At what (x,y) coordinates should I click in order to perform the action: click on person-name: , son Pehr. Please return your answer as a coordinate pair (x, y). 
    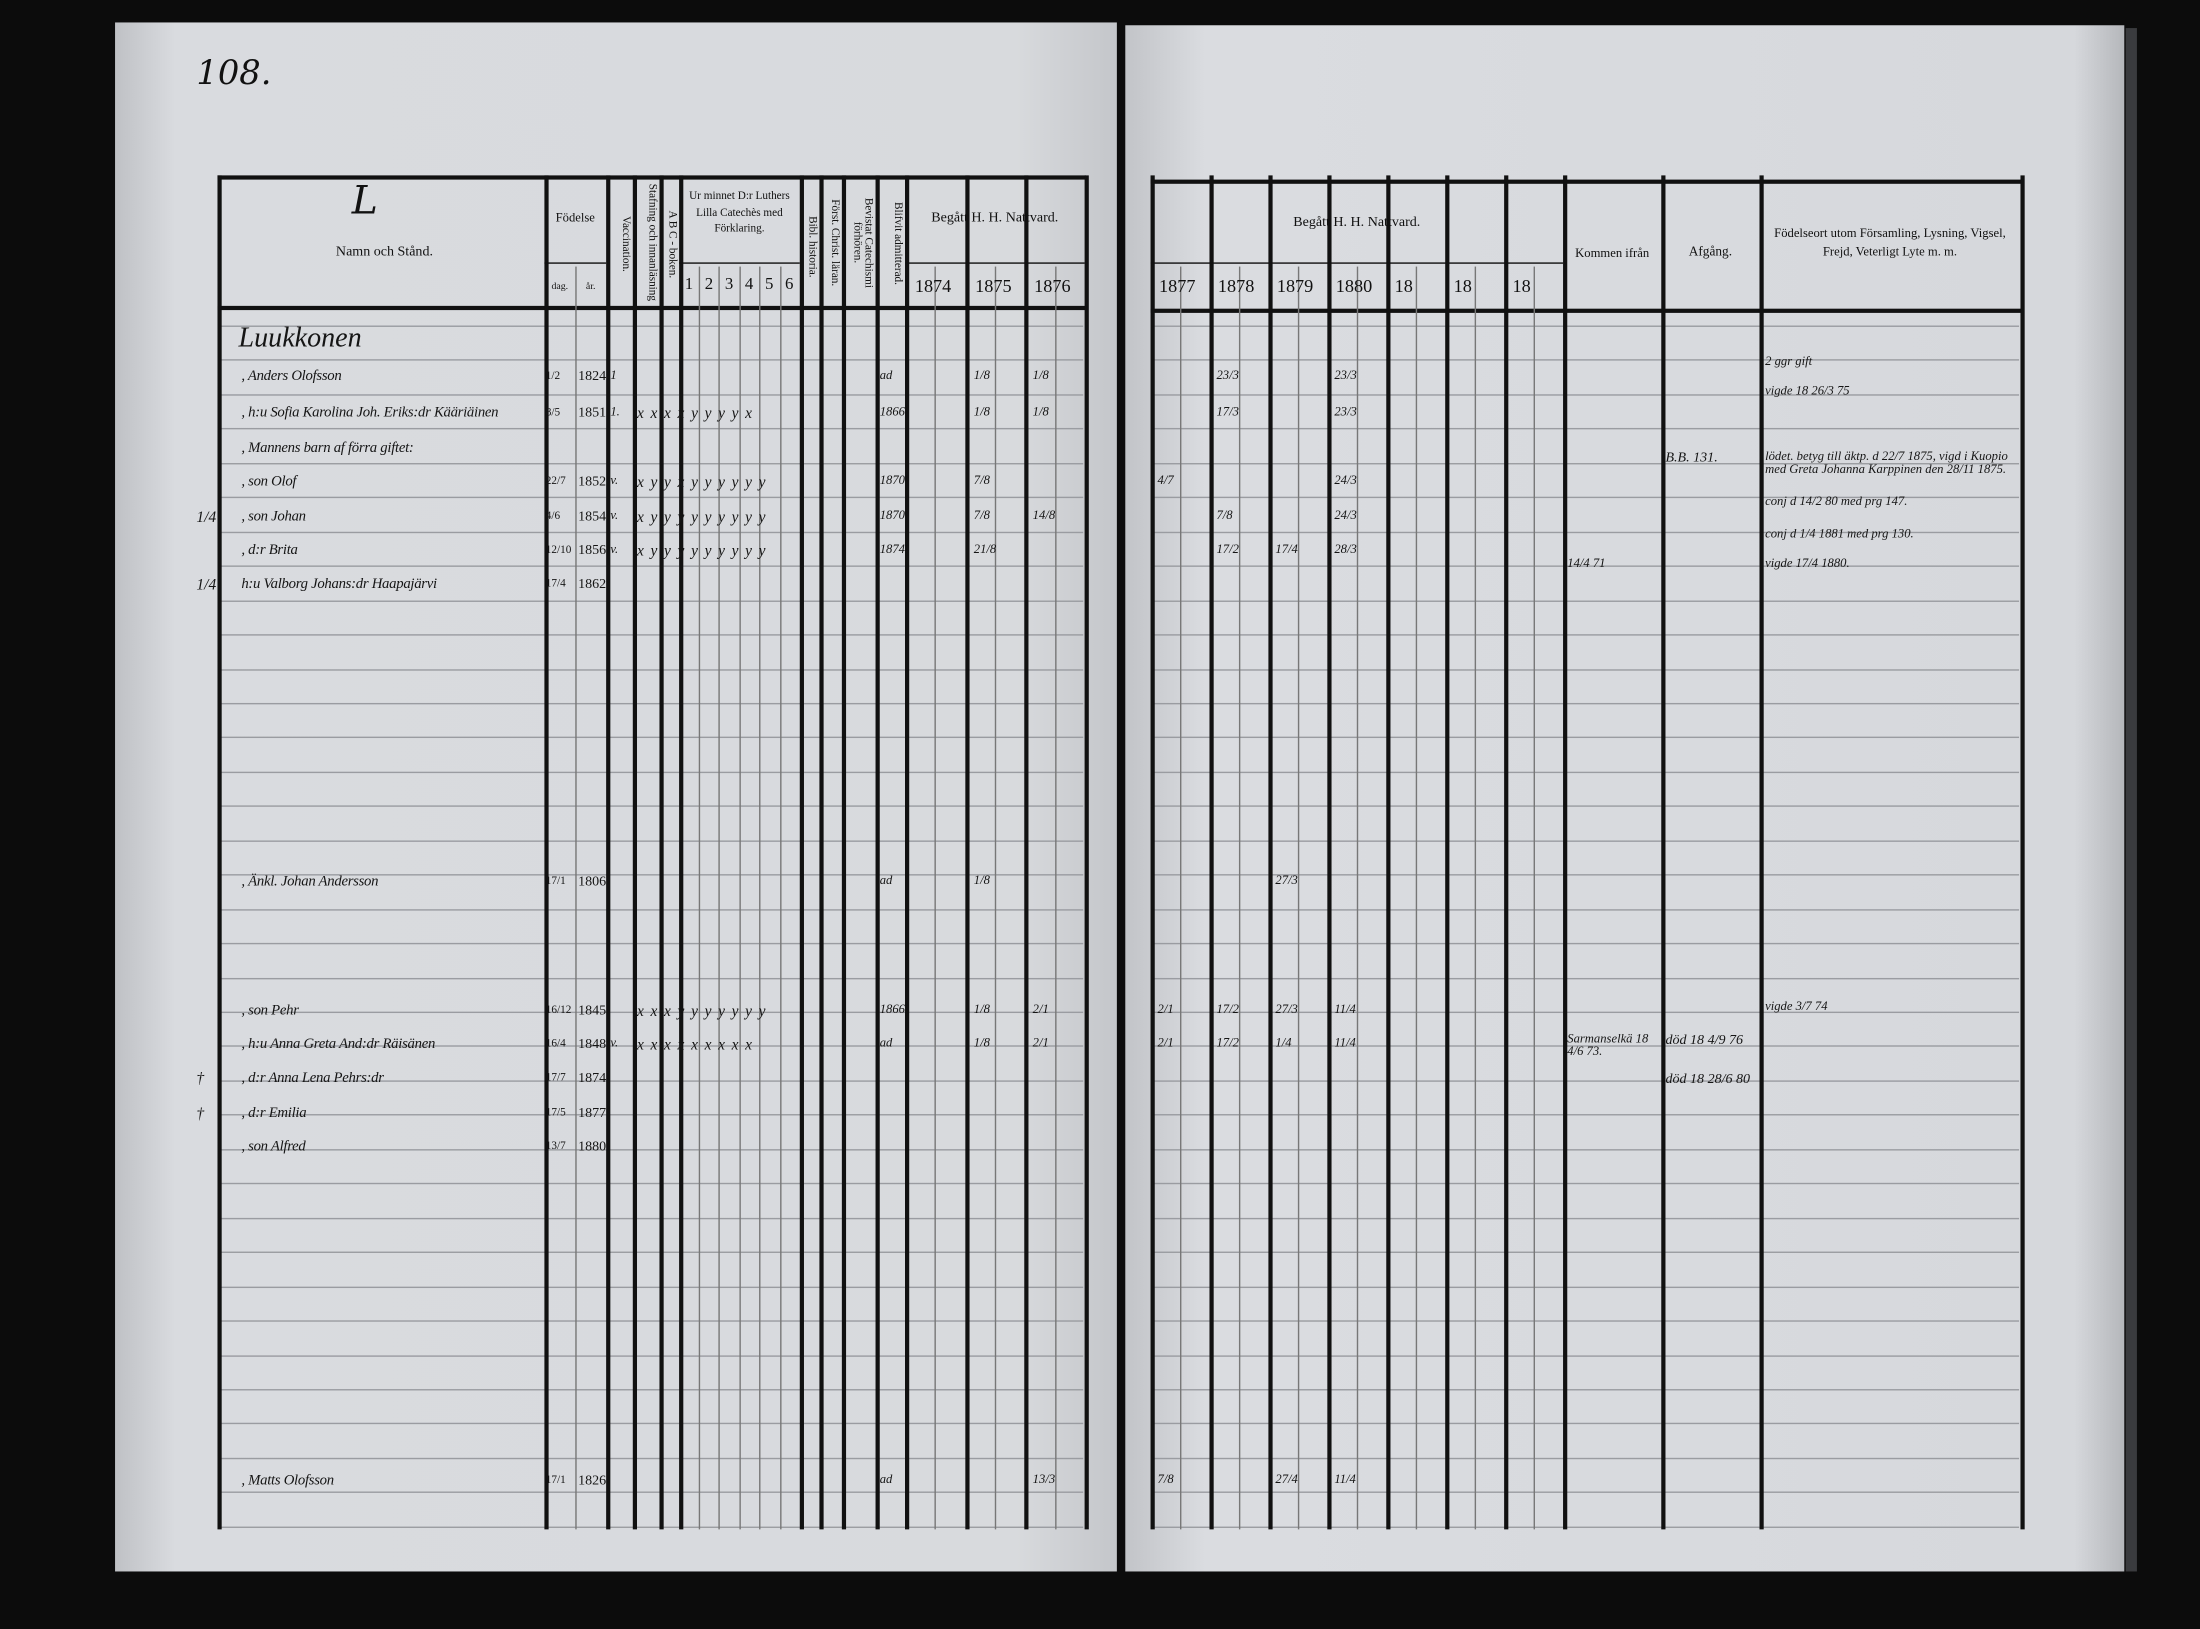
    Looking at the image, I should click on (270, 1011).